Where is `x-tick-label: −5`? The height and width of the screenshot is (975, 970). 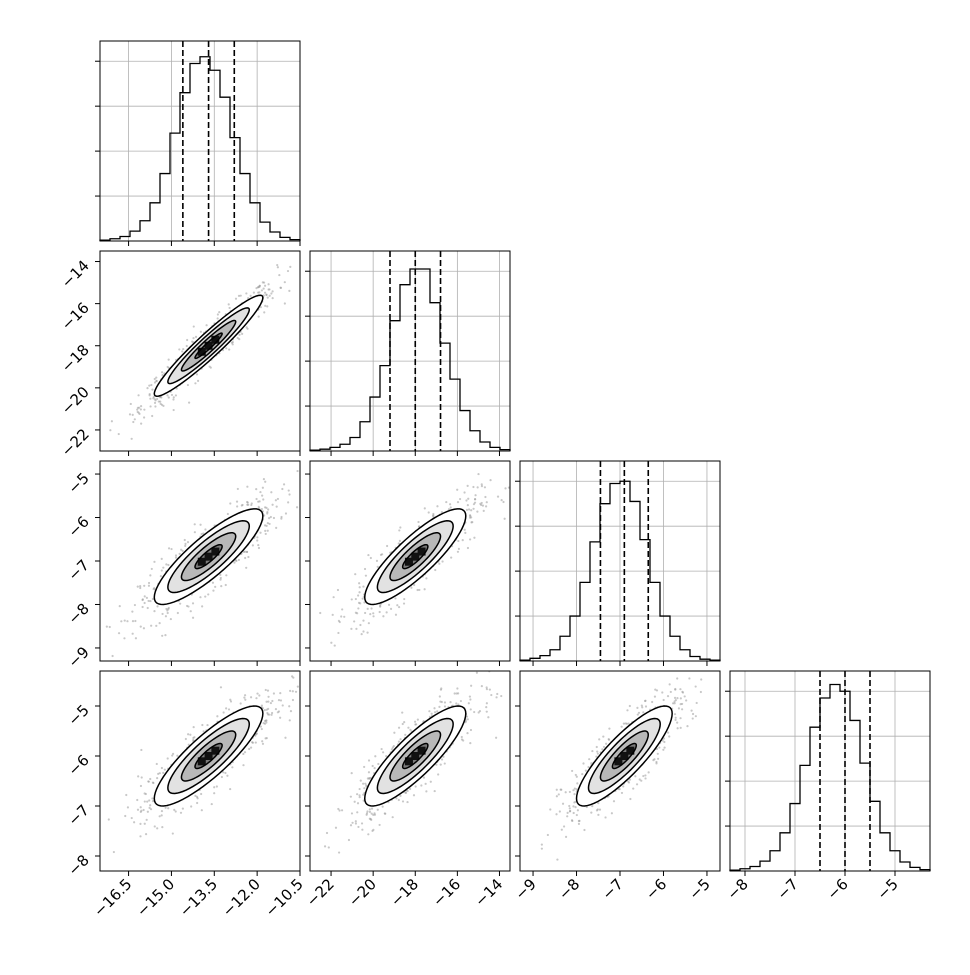 x-tick-label: −5 is located at coordinates (887, 889).